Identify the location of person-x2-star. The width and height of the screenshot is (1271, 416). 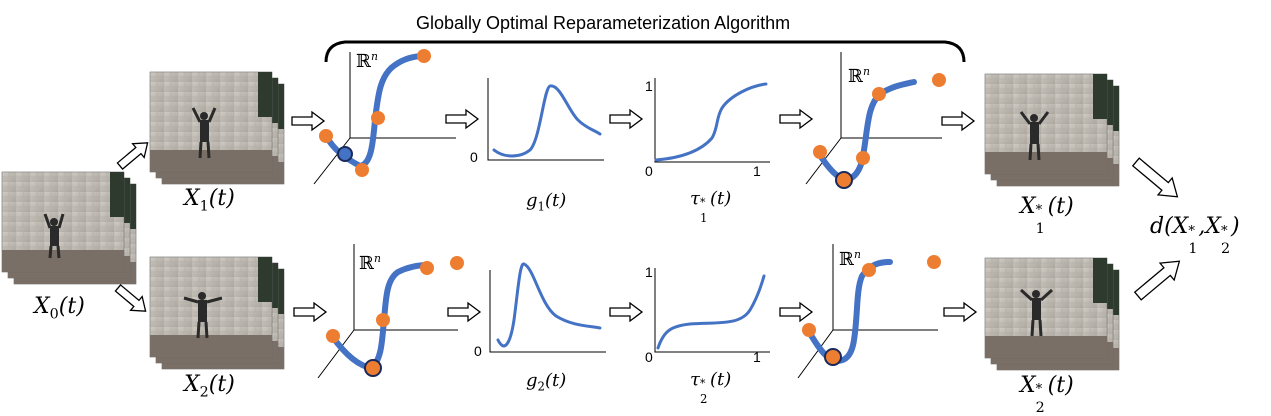
(1036, 312).